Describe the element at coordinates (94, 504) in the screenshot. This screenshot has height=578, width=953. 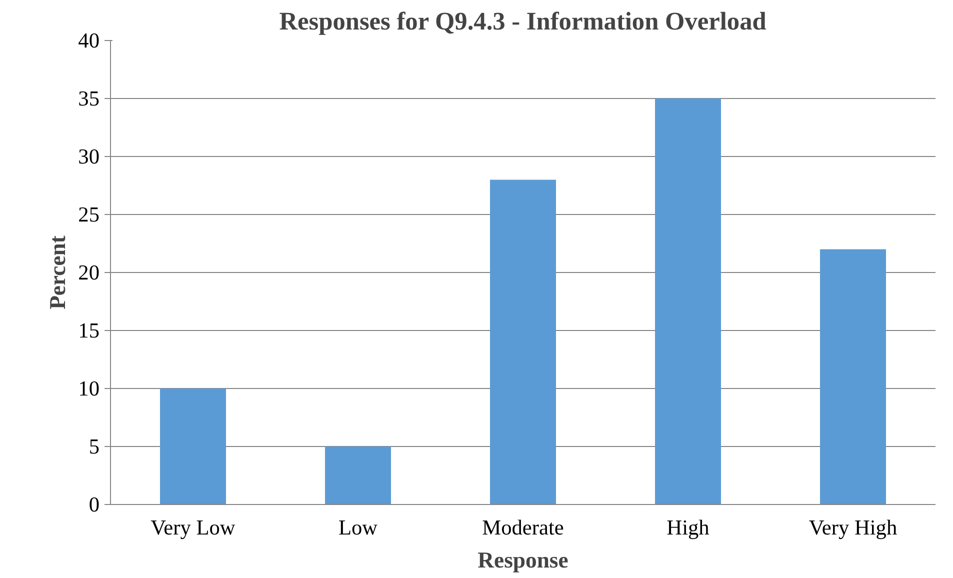
I see `y-tick-label: 0` at that location.